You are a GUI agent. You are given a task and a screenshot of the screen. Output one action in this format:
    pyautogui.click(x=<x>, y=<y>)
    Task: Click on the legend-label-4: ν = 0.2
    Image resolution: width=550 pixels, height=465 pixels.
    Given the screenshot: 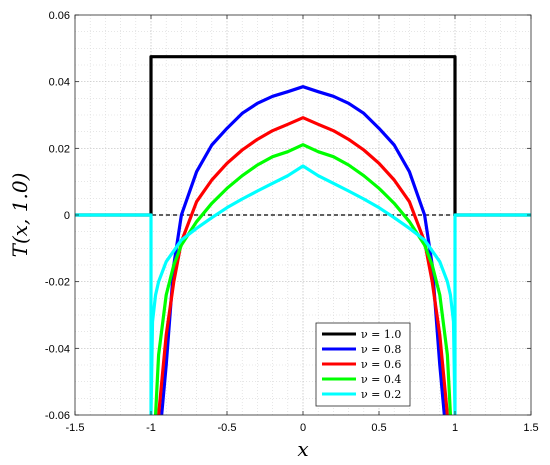 What is the action you would take?
    pyautogui.click(x=381, y=394)
    